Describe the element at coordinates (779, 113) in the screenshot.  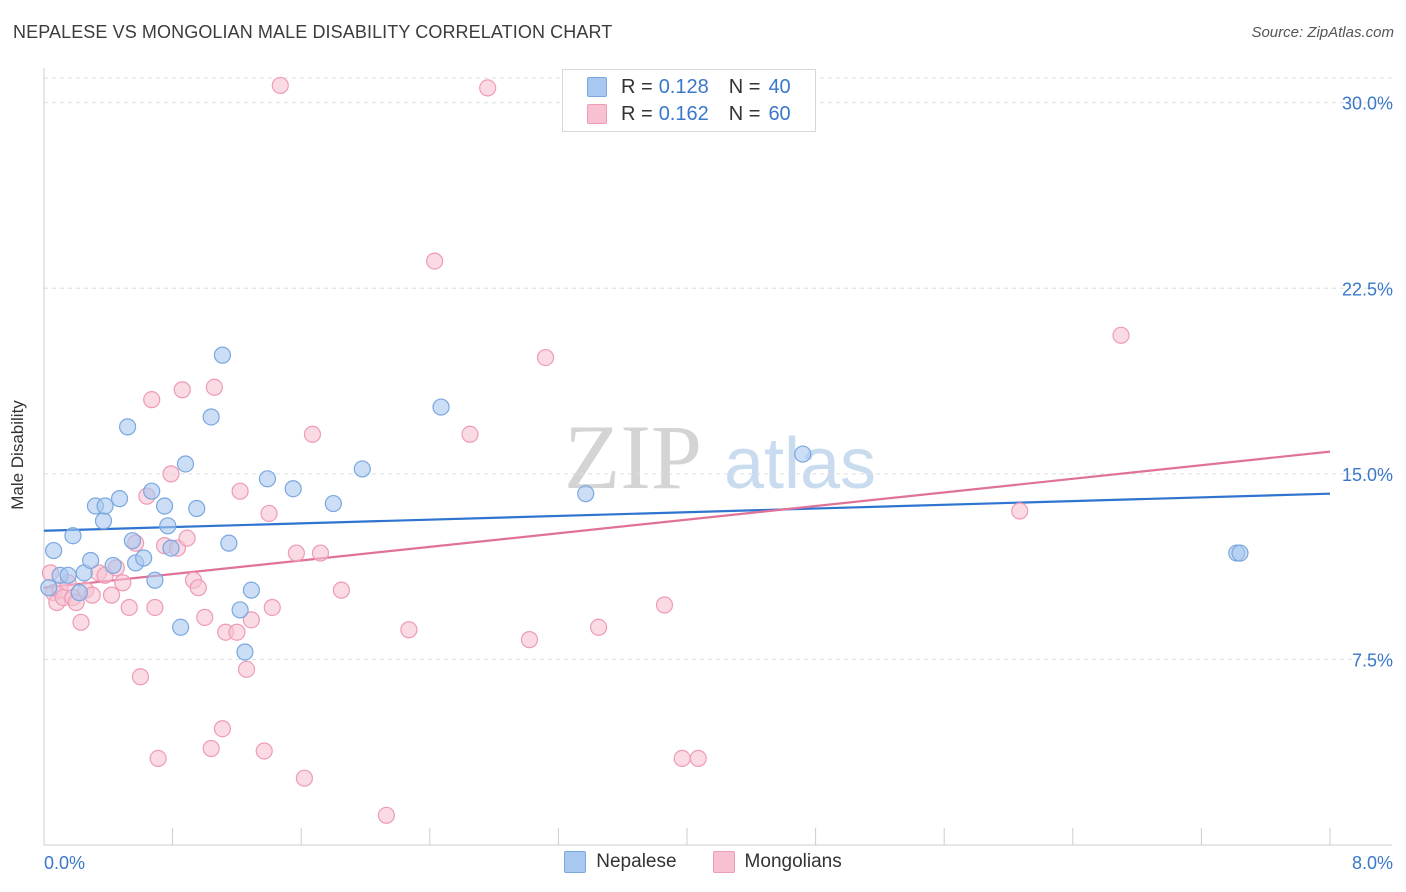
I see `n-value: 60` at that location.